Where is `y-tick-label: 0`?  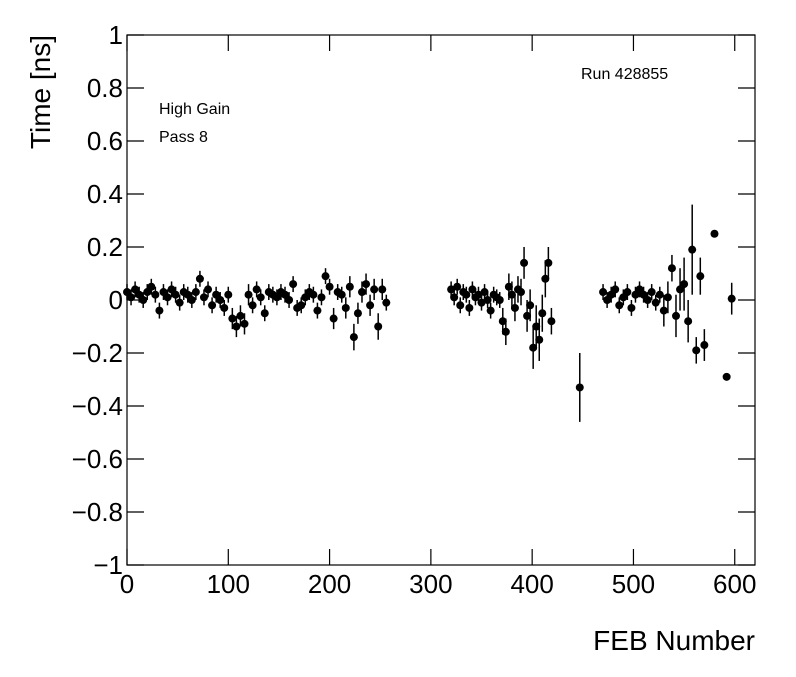
y-tick-label: 0 is located at coordinates (116, 300).